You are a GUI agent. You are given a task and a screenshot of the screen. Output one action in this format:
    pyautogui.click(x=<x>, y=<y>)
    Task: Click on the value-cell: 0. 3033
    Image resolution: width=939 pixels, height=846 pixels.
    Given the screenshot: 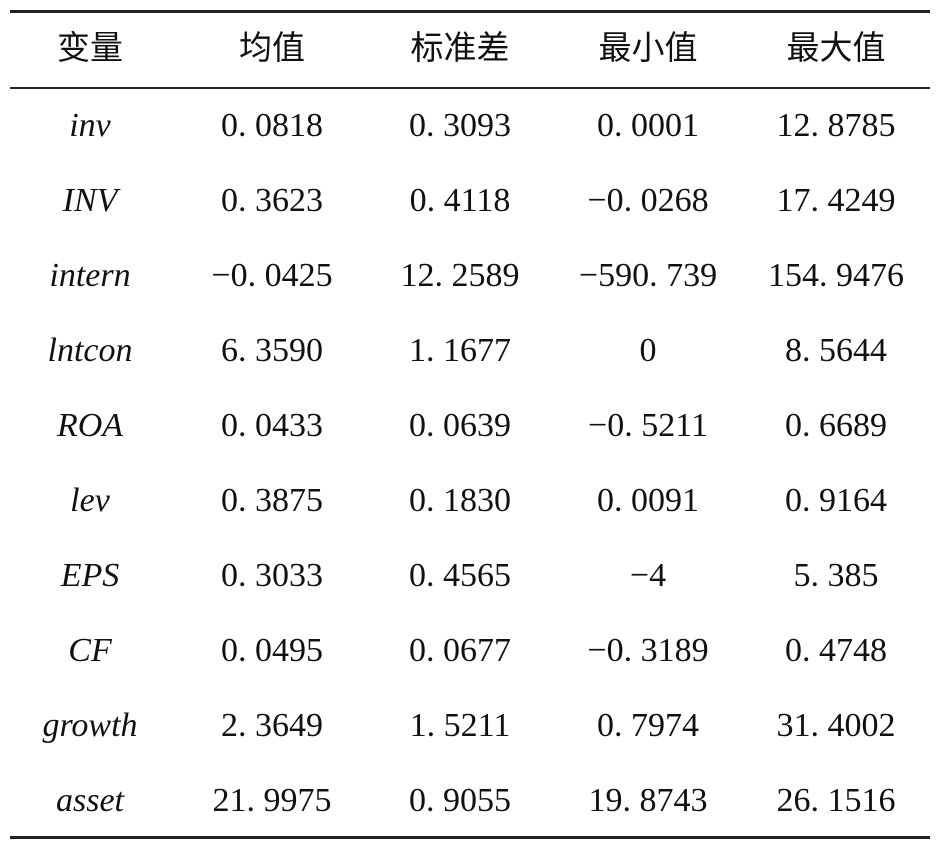 What is the action you would take?
    pyautogui.click(x=272, y=575)
    